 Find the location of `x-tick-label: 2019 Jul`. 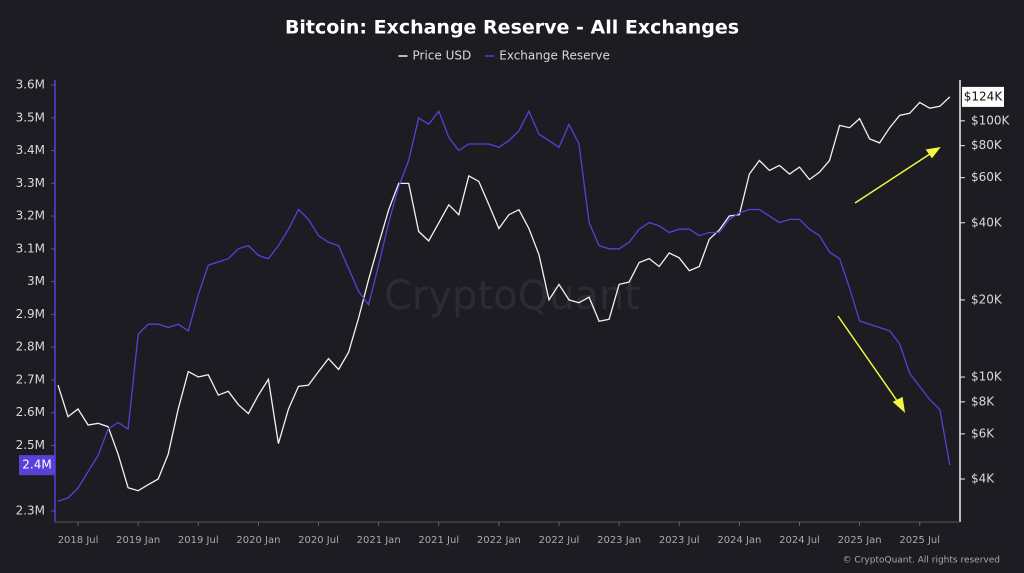

x-tick-label: 2019 Jul is located at coordinates (198, 540).